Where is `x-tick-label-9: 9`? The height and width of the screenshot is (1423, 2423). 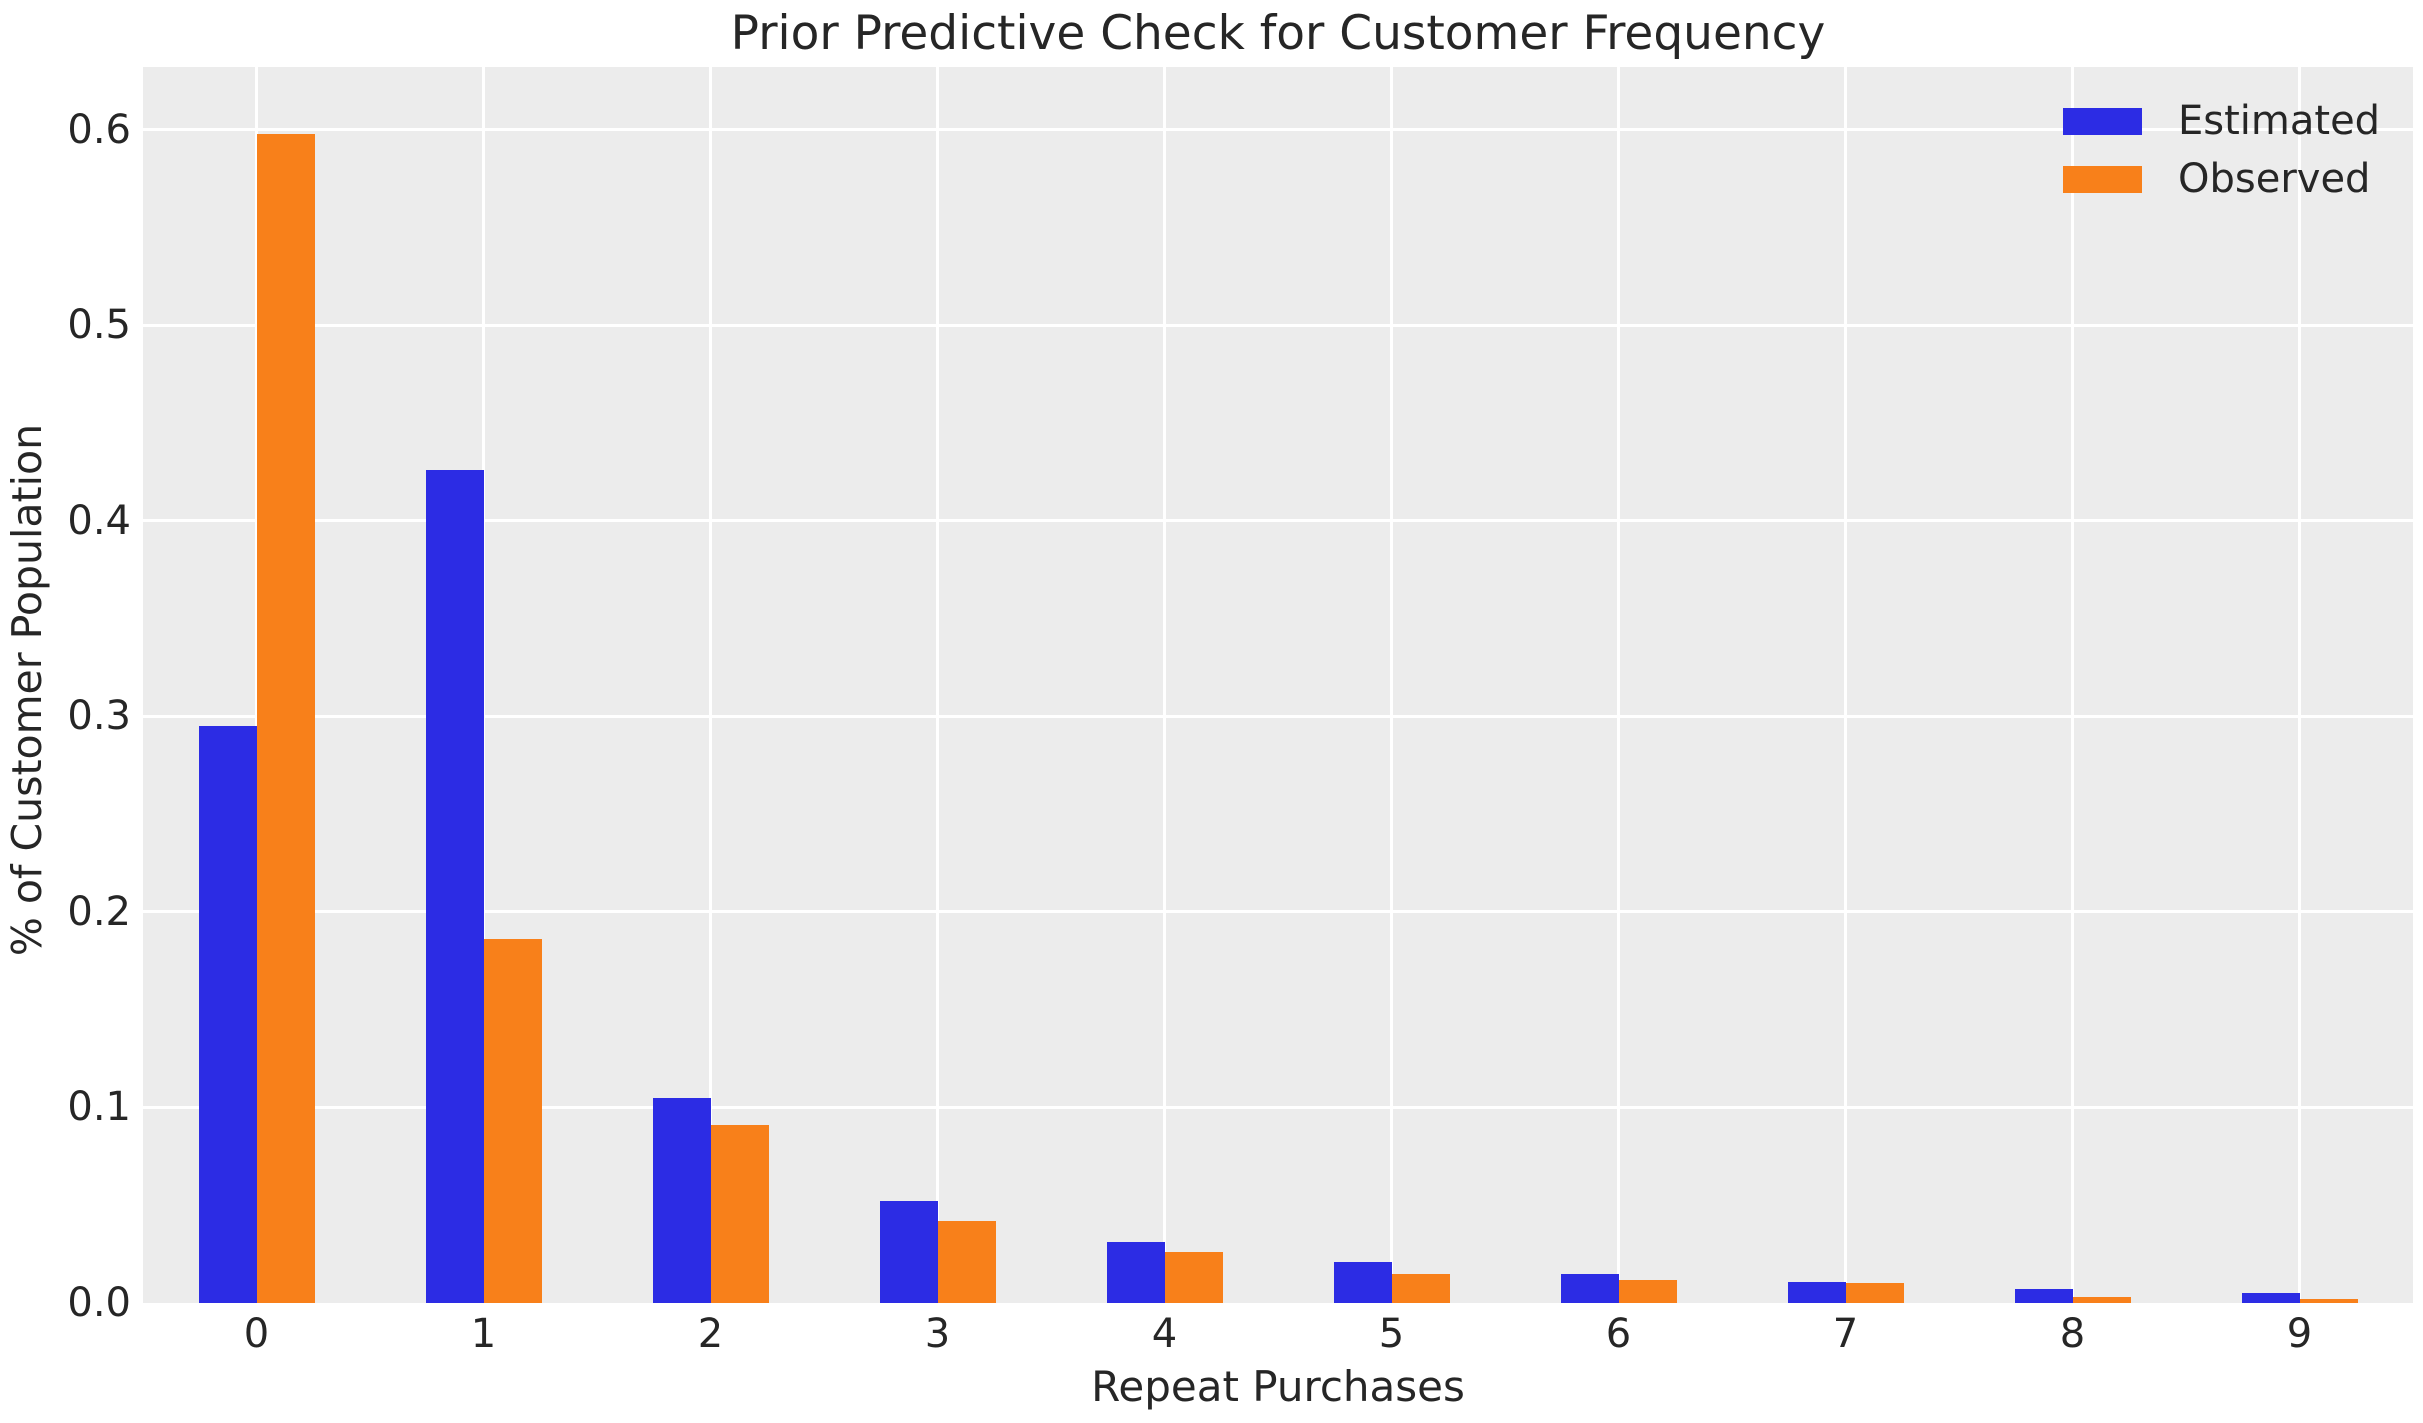
x-tick-label-9: 9 is located at coordinates (2299, 1334).